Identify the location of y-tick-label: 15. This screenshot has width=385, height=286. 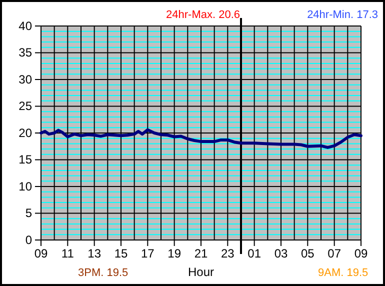
(25, 159).